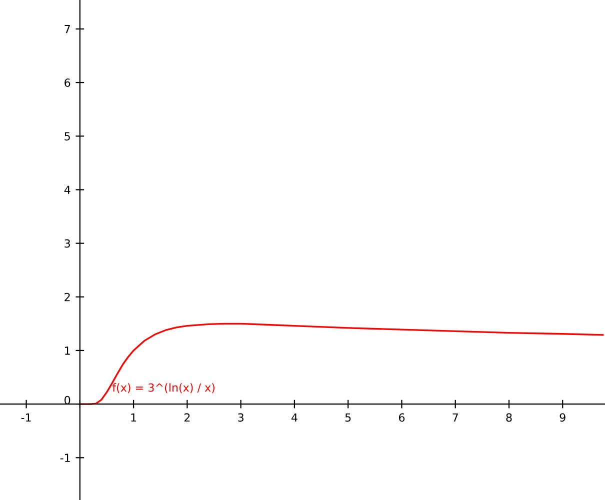  I want to click on annotation: f(x) = 3^(ln(x) / x), so click(163, 388).